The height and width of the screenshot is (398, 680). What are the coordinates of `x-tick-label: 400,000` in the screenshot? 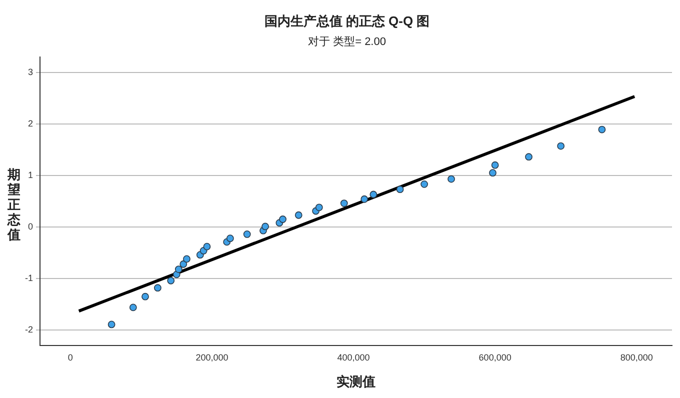 It's located at (353, 357).